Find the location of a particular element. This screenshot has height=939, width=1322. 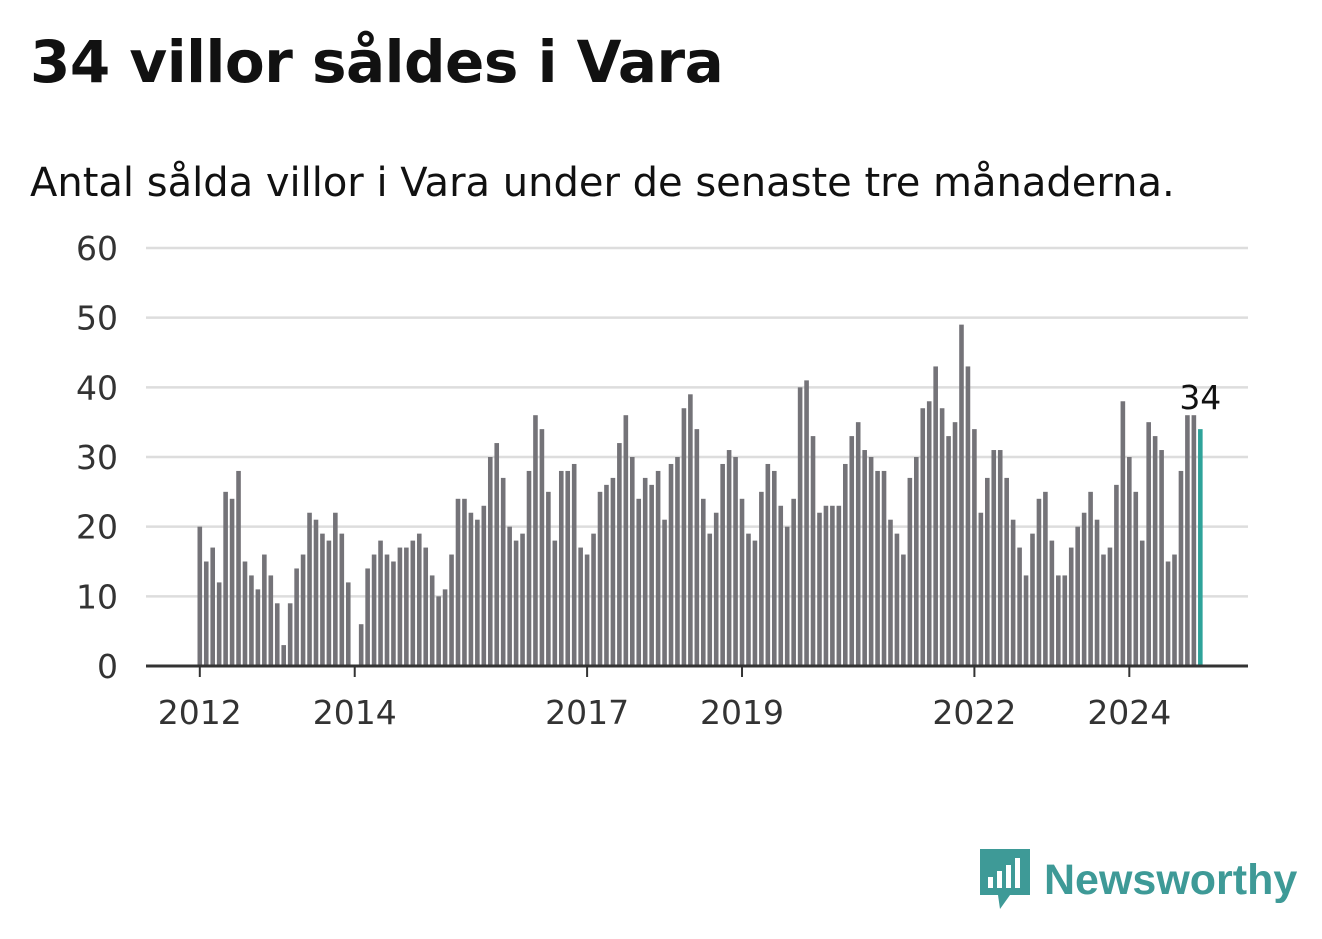

x-tick-label: 2012 is located at coordinates (200, 712).